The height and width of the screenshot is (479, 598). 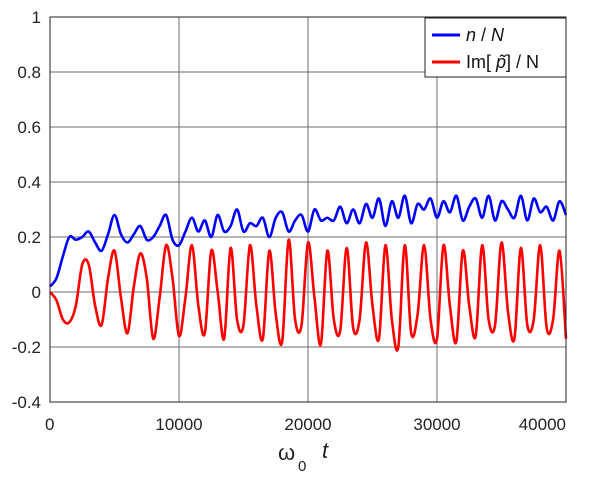 I want to click on x-tick-label: 0, so click(x=49, y=424).